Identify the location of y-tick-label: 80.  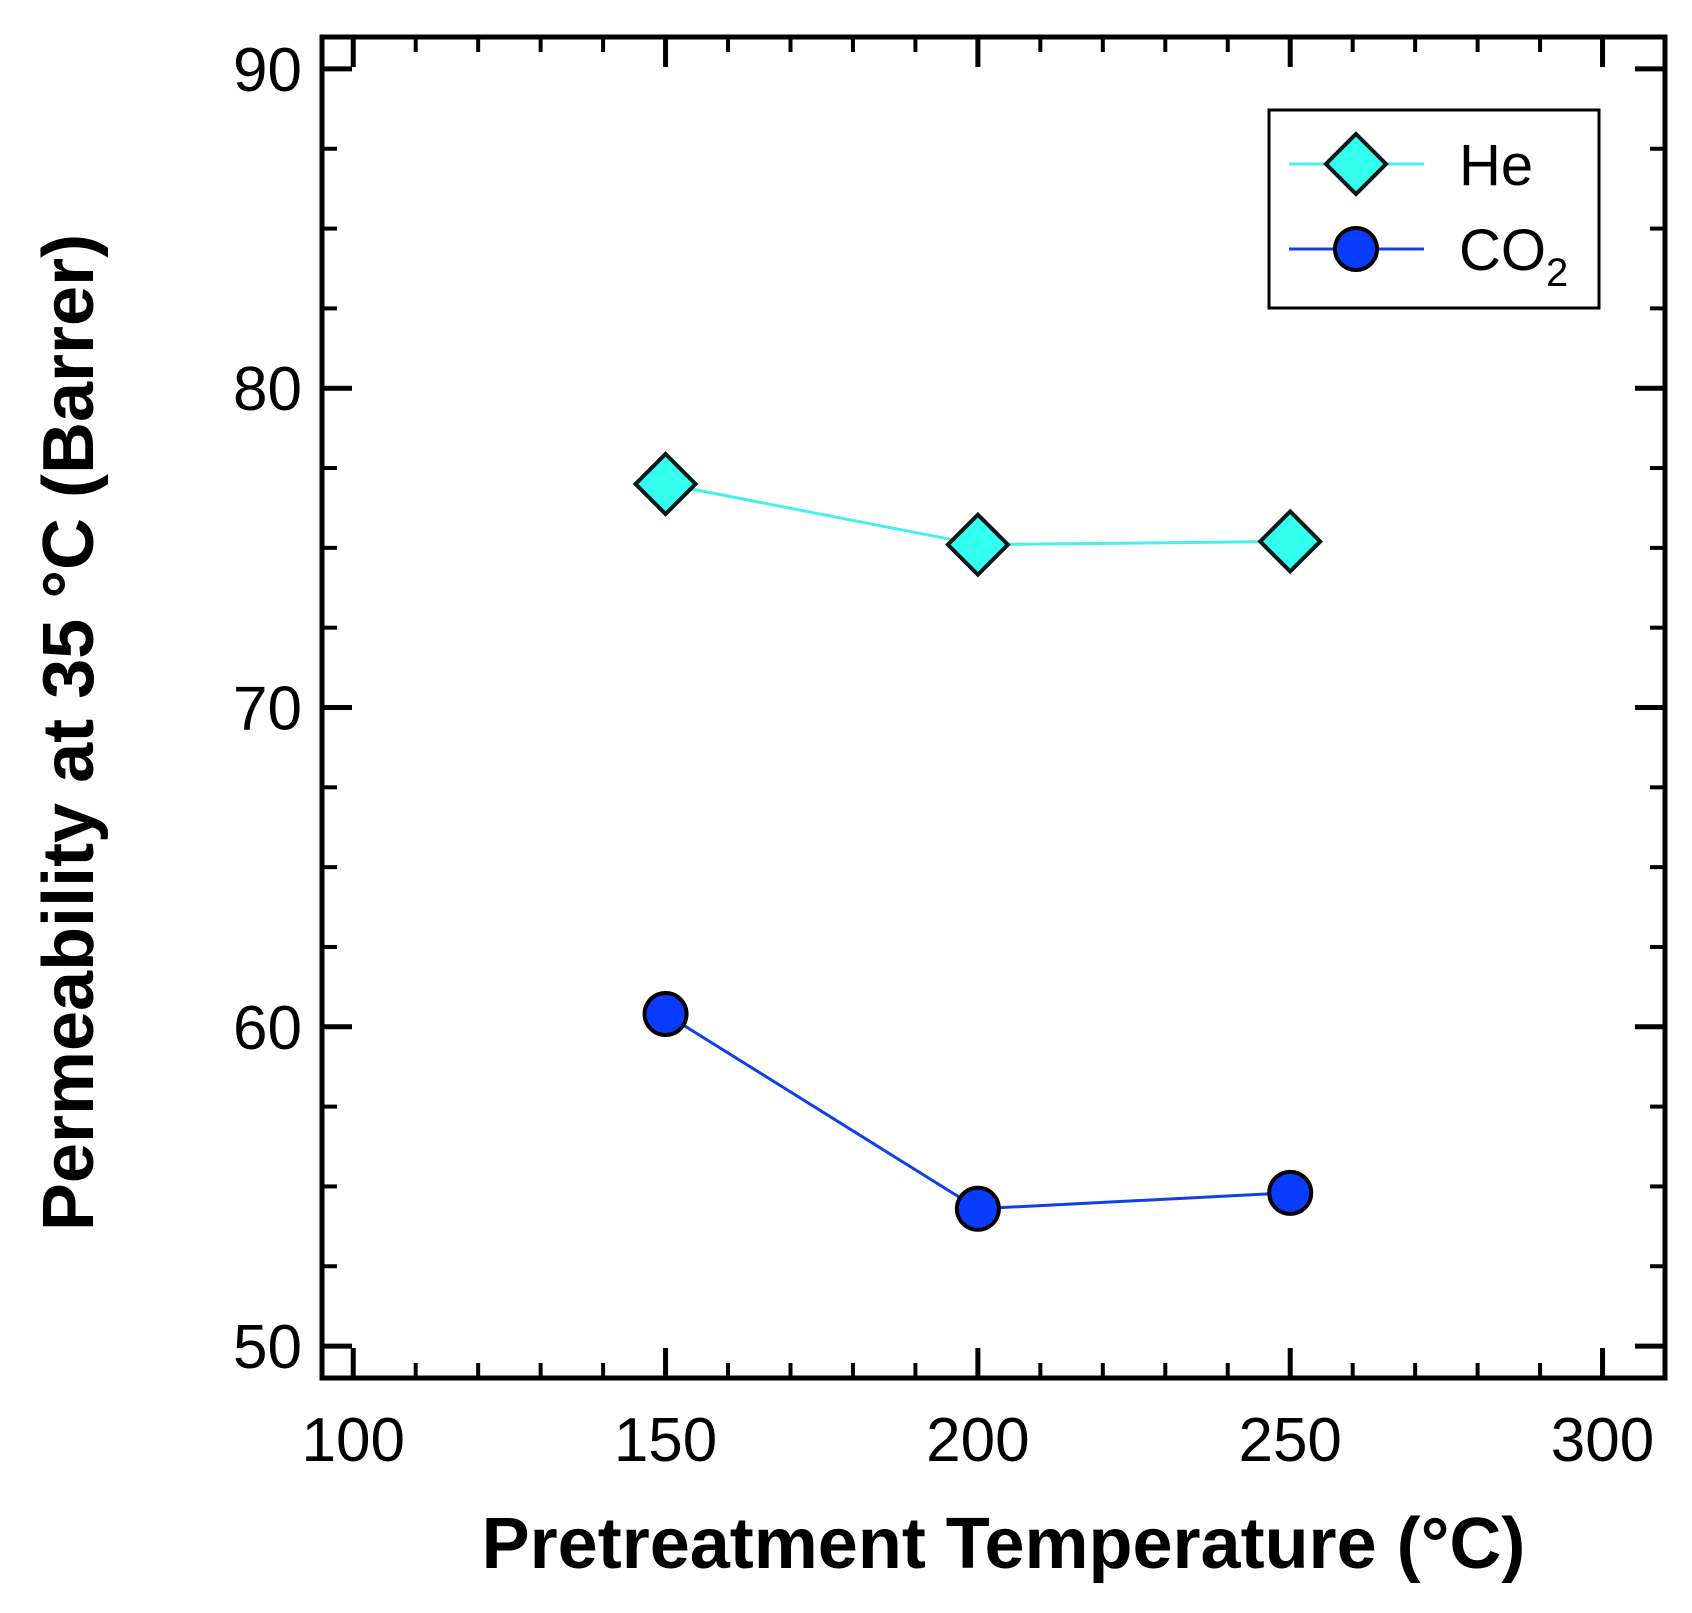
(267, 389).